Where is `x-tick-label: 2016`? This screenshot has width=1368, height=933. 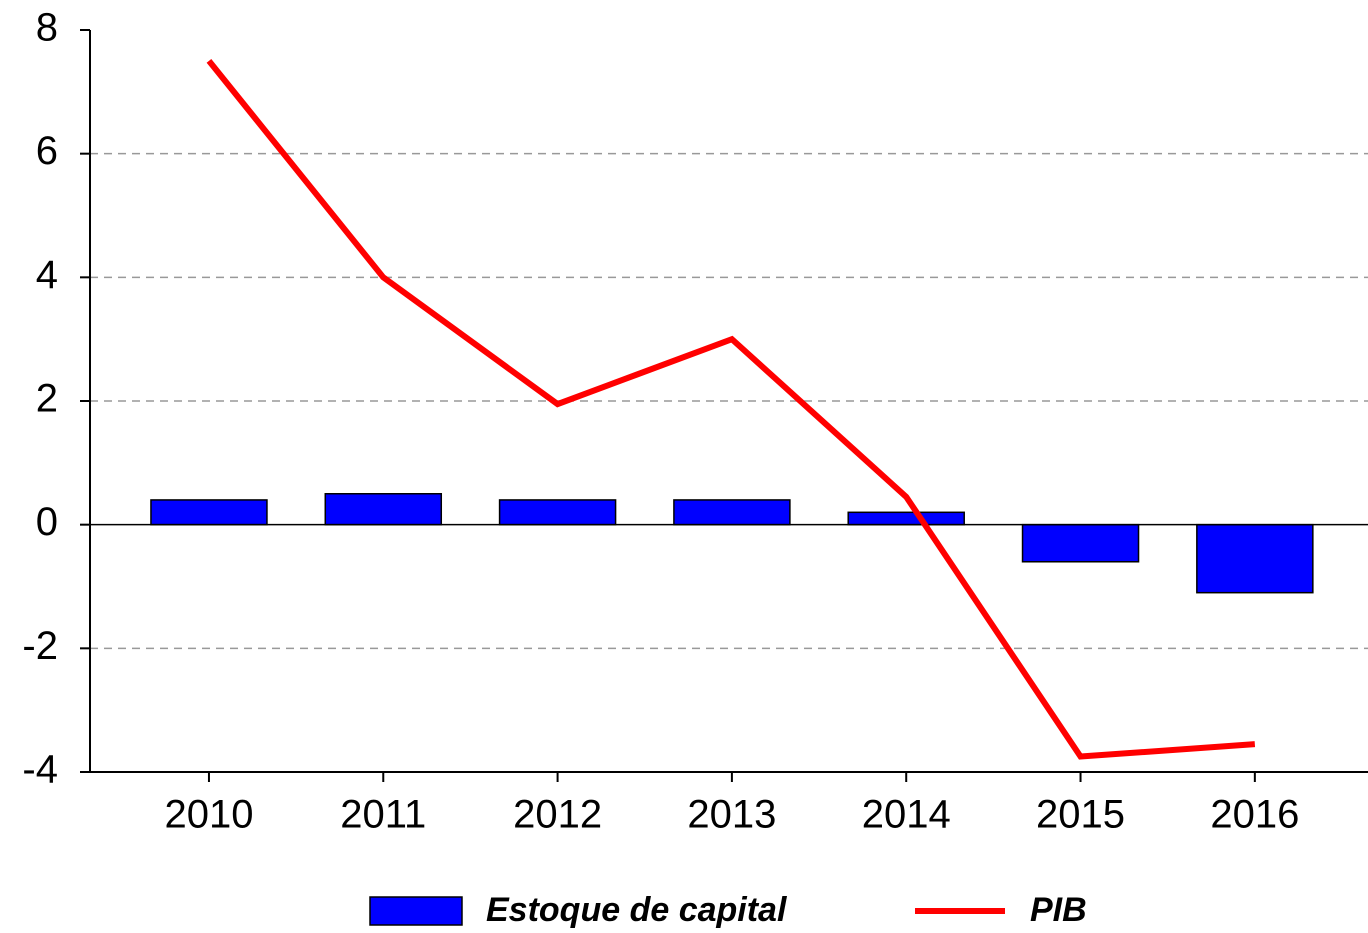
x-tick-label: 2016 is located at coordinates (1254, 815).